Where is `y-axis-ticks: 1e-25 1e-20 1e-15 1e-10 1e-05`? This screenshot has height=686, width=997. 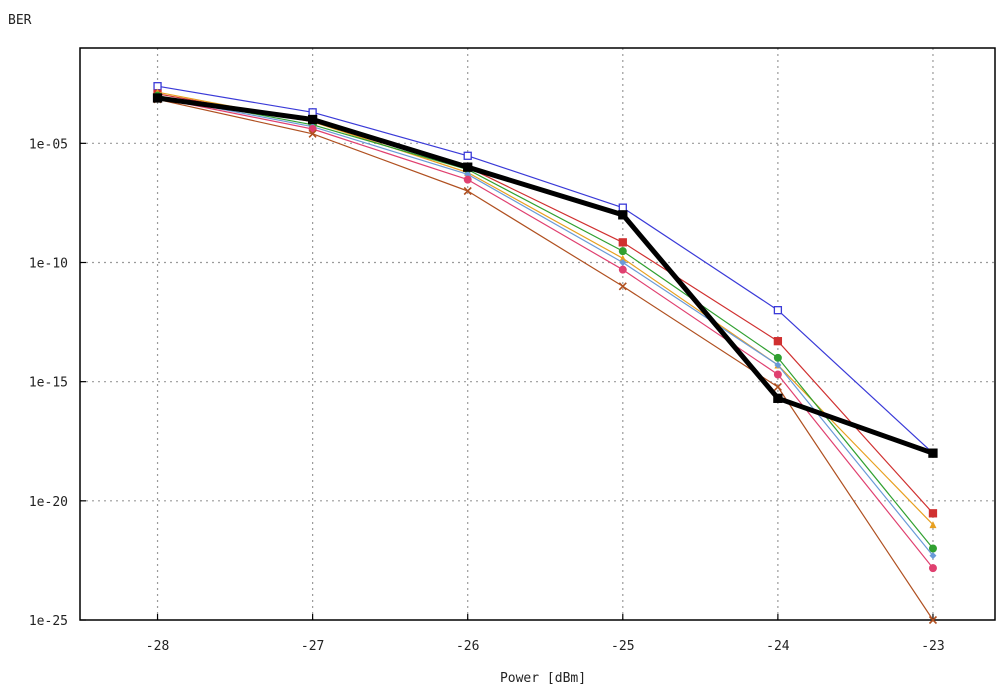 y-axis-ticks: 1e-25 1e-20 1e-15 1e-10 1e-05 is located at coordinates (57, 383).